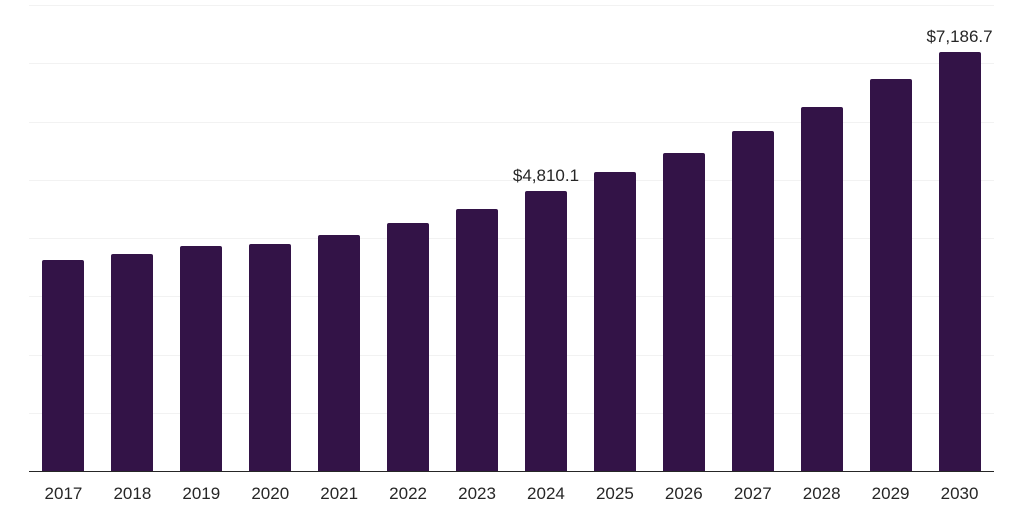  I want to click on x-axis-label-2029: 2029, so click(890, 493).